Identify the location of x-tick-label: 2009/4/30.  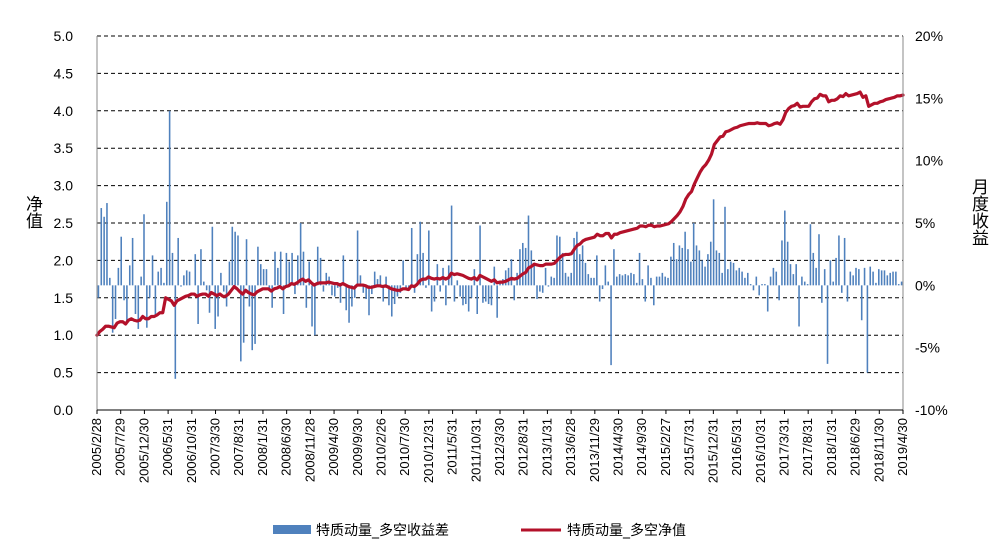
(333, 447).